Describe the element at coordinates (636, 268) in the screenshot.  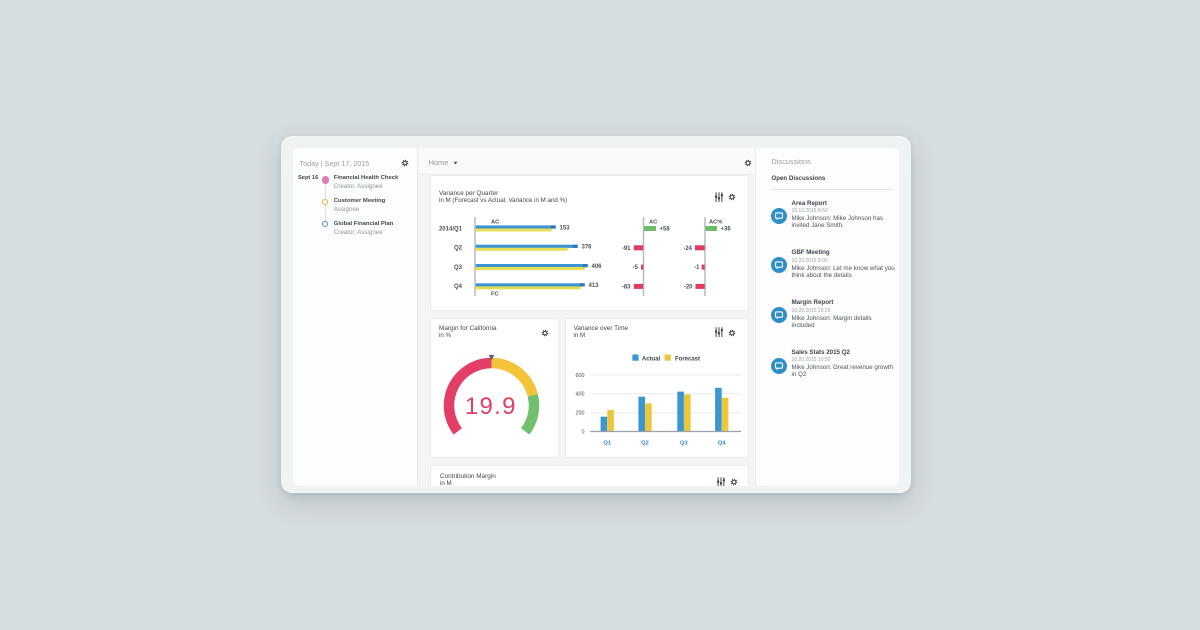
I see `svg-text: -5` at that location.